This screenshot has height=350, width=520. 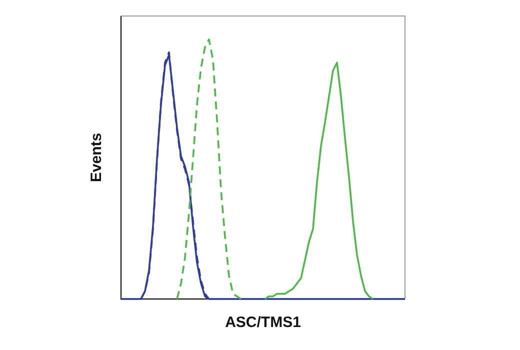 What do you see at coordinates (263, 323) in the screenshot?
I see `x-axis-title: ASC/TMS1` at bounding box center [263, 323].